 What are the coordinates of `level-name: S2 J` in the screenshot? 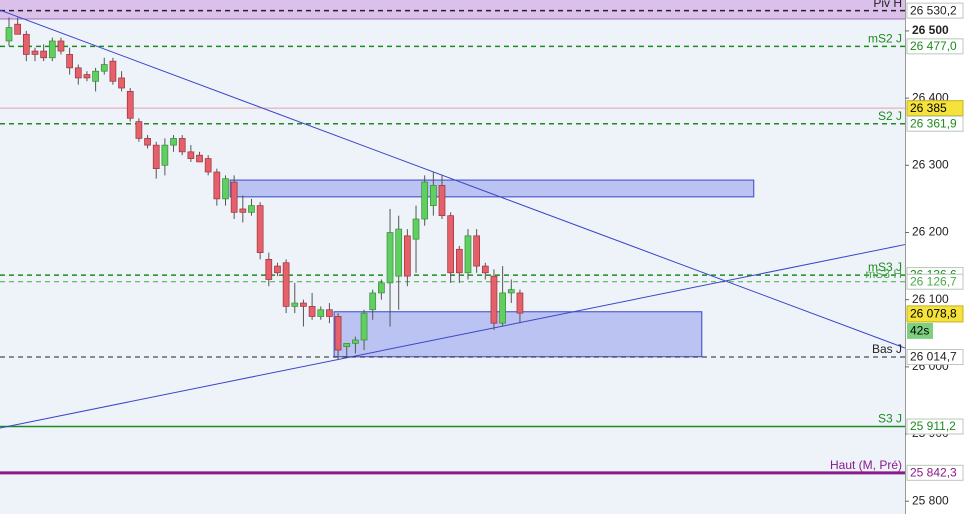 It's located at (890, 116).